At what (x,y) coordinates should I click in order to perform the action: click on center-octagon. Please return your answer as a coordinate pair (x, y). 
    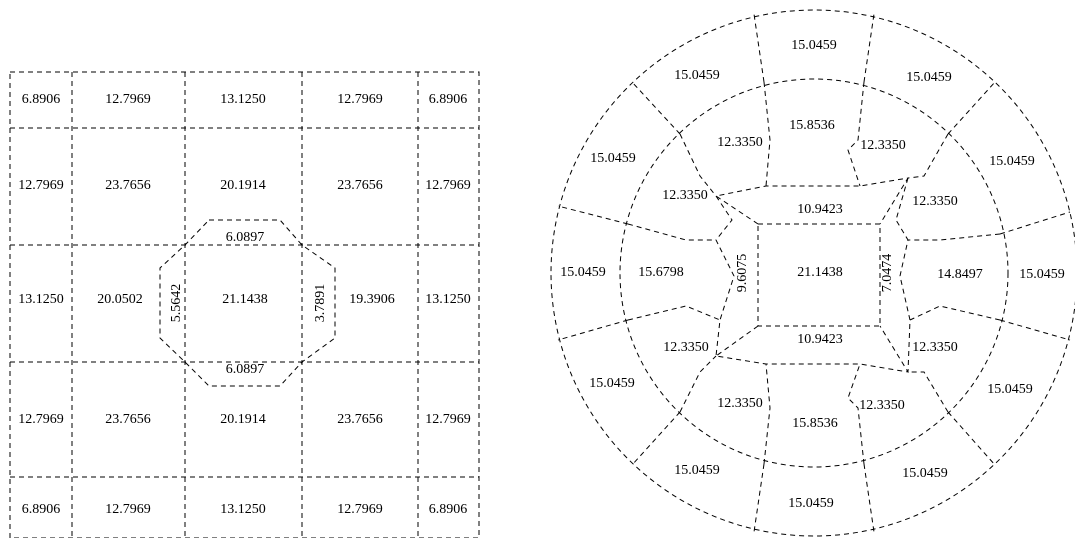
    Looking at the image, I should click on (247, 303).